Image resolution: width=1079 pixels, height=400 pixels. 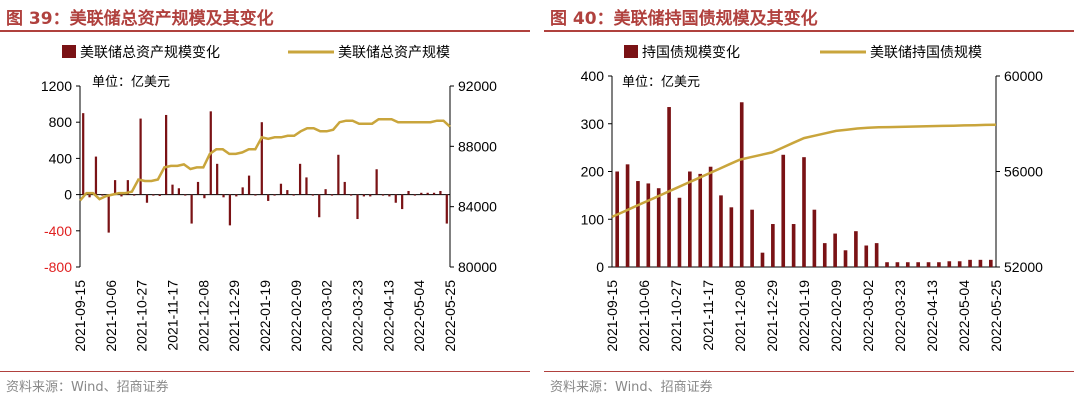 What do you see at coordinates (68, 195) in the screenshot?
I see `left-tick-label: 0` at bounding box center [68, 195].